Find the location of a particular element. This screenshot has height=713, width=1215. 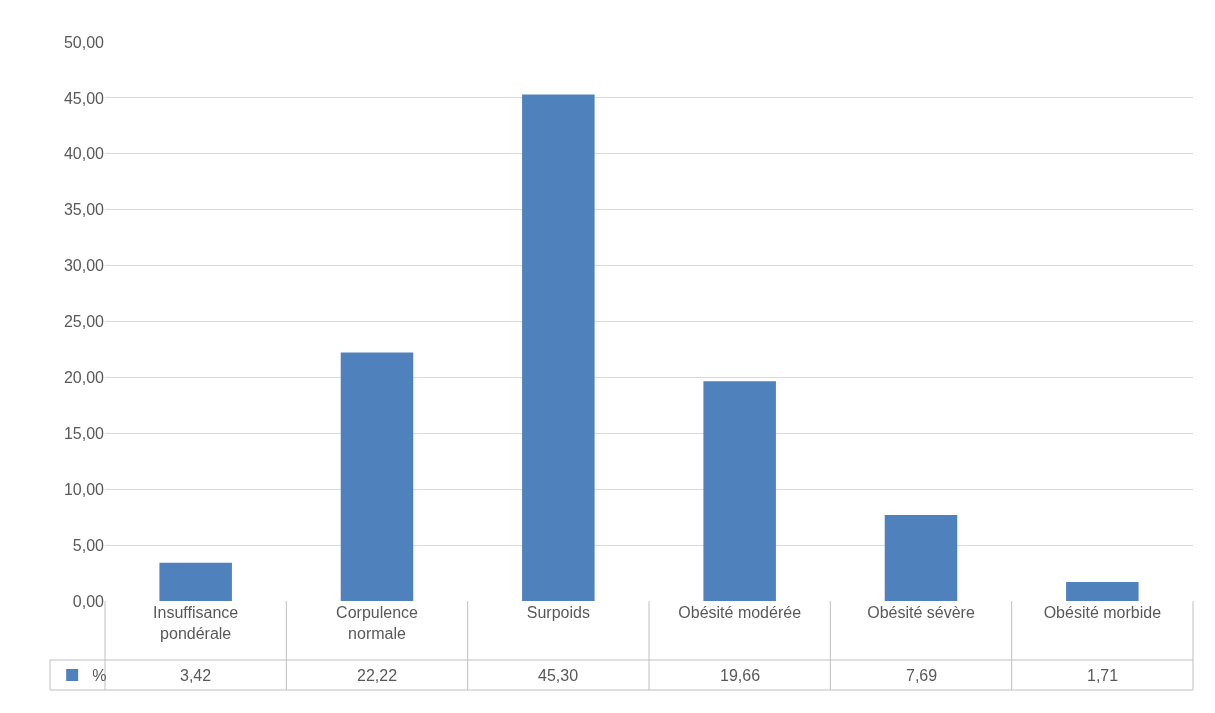

data-label: 22,22 is located at coordinates (377, 675).